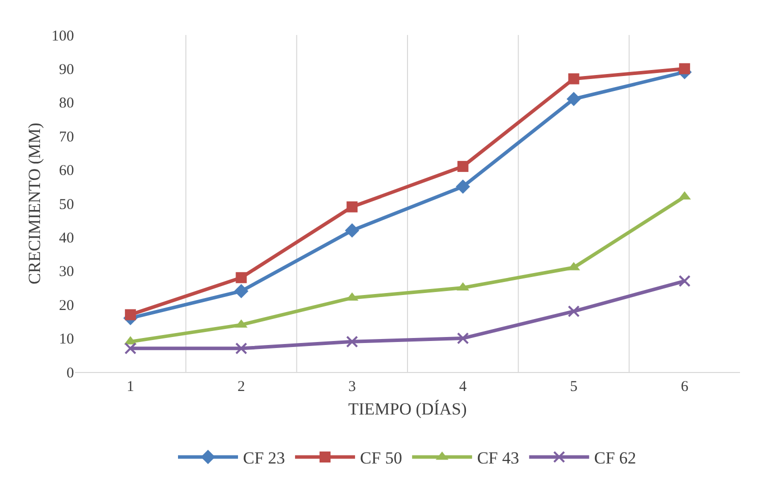 This screenshot has width=760, height=488. I want to click on x-tick-label: 1, so click(130, 387).